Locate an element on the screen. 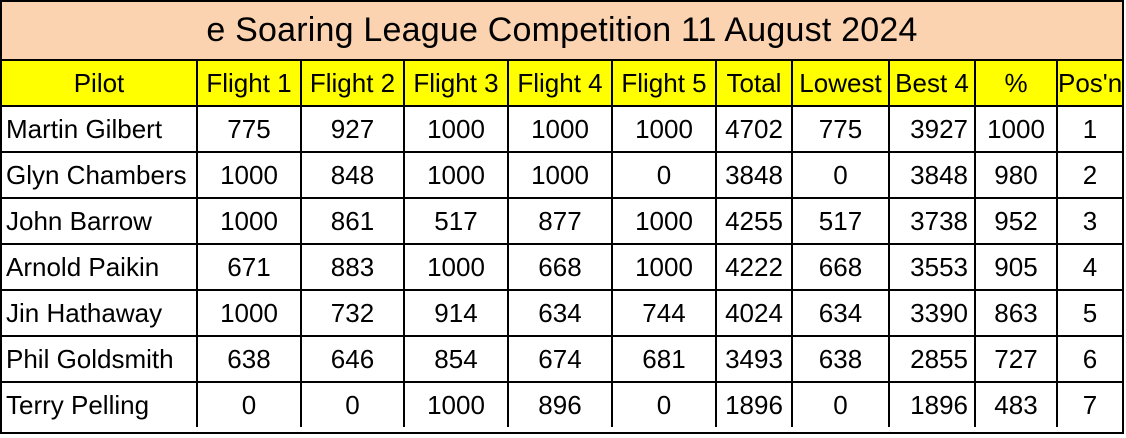  cell-pilot: Arnold Paikin is located at coordinates (100, 267).